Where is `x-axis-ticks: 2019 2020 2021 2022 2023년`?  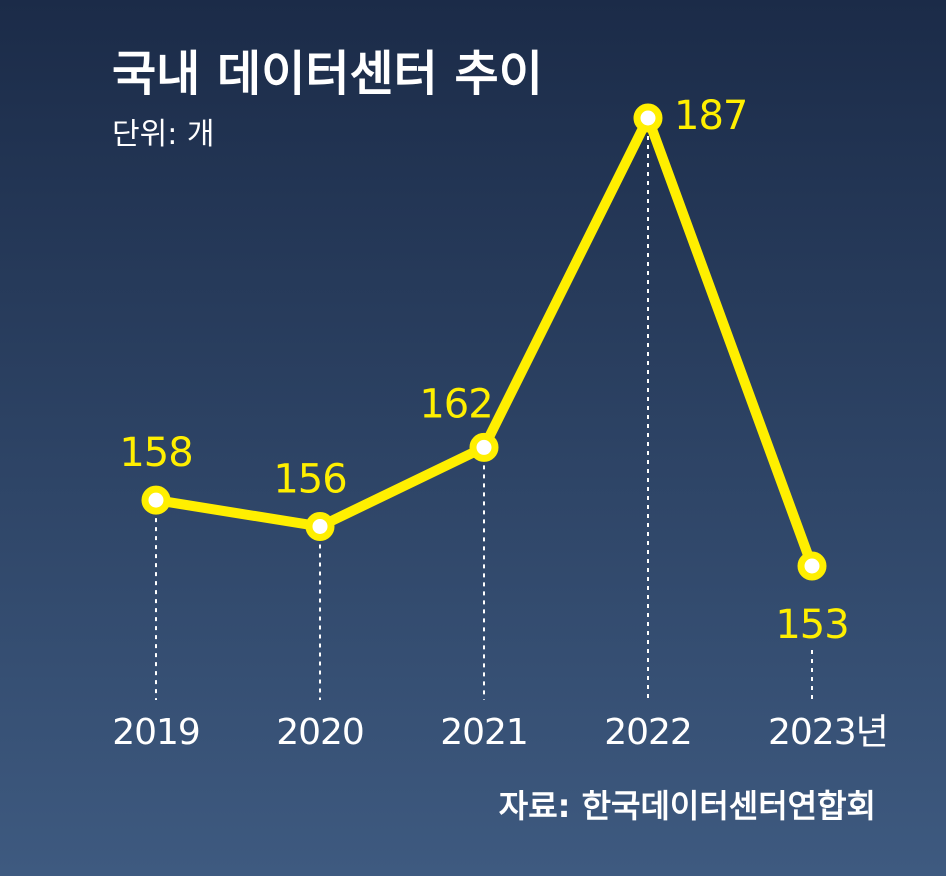
x-axis-ticks: 2019 2020 2021 2022 2023년 is located at coordinates (500, 732).